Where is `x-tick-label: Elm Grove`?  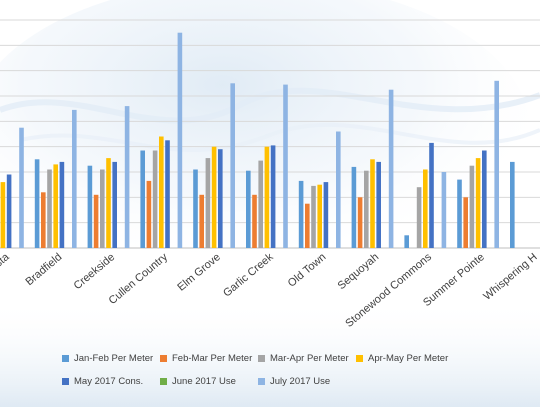
x-tick-label: Elm Grove is located at coordinates (199, 272).